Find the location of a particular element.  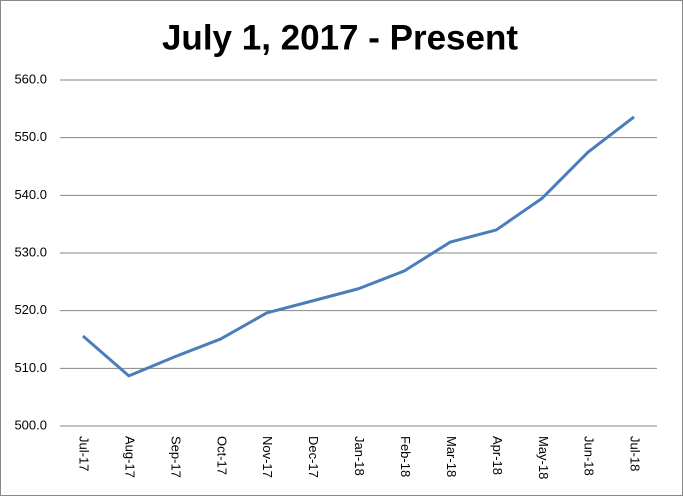

x-tick-label: Nov-17 is located at coordinates (267, 457).